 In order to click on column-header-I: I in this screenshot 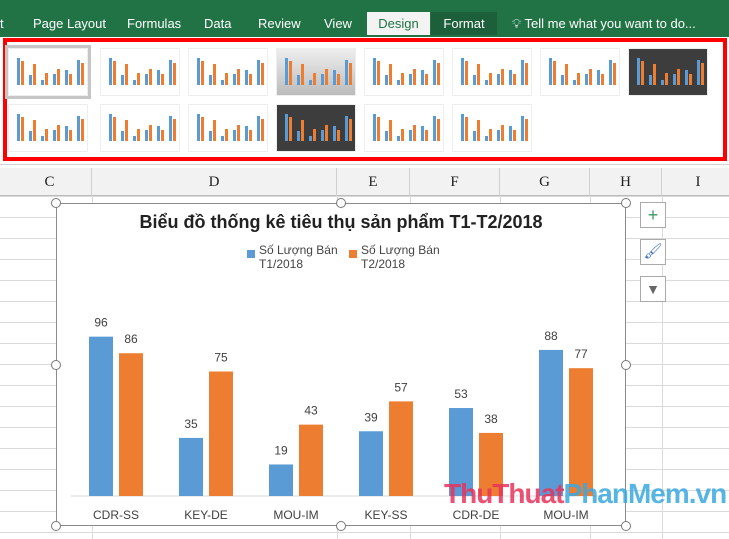, I will do `click(695, 182)`.